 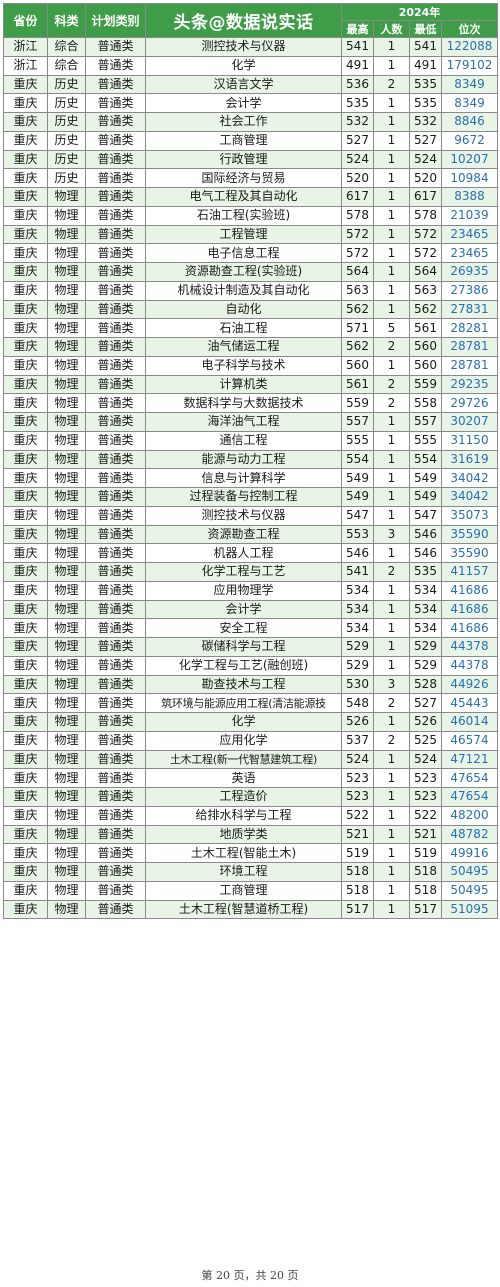 What do you see at coordinates (250, 103) in the screenshot?
I see `table-row: 重庆 历史 普通类 会计学 535 1 535 8349` at bounding box center [250, 103].